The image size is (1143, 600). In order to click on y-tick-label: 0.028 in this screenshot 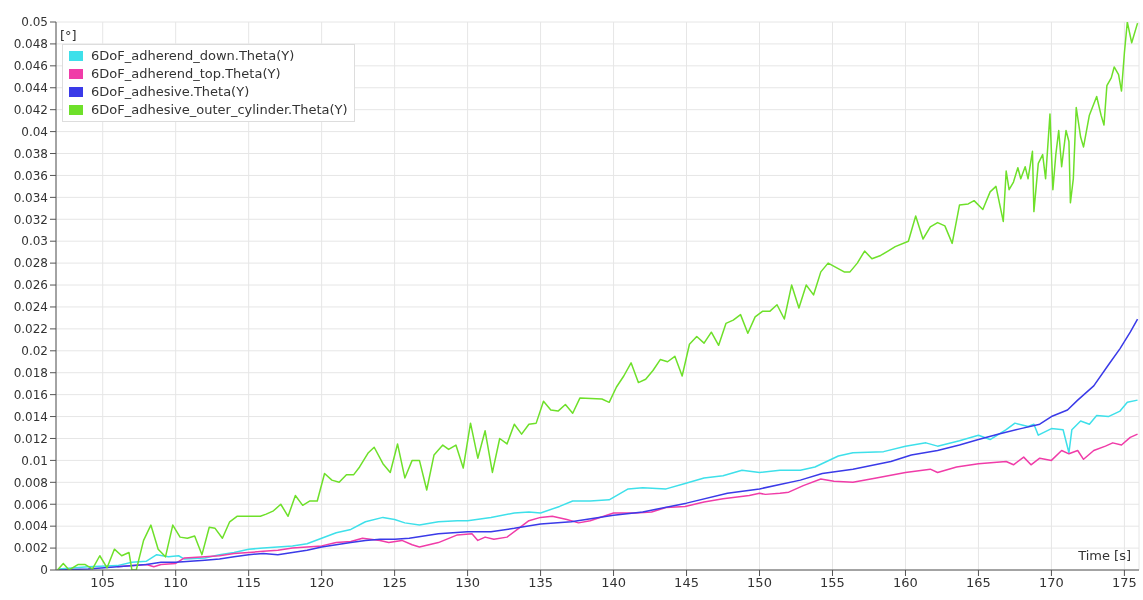, I will do `click(30, 263)`.